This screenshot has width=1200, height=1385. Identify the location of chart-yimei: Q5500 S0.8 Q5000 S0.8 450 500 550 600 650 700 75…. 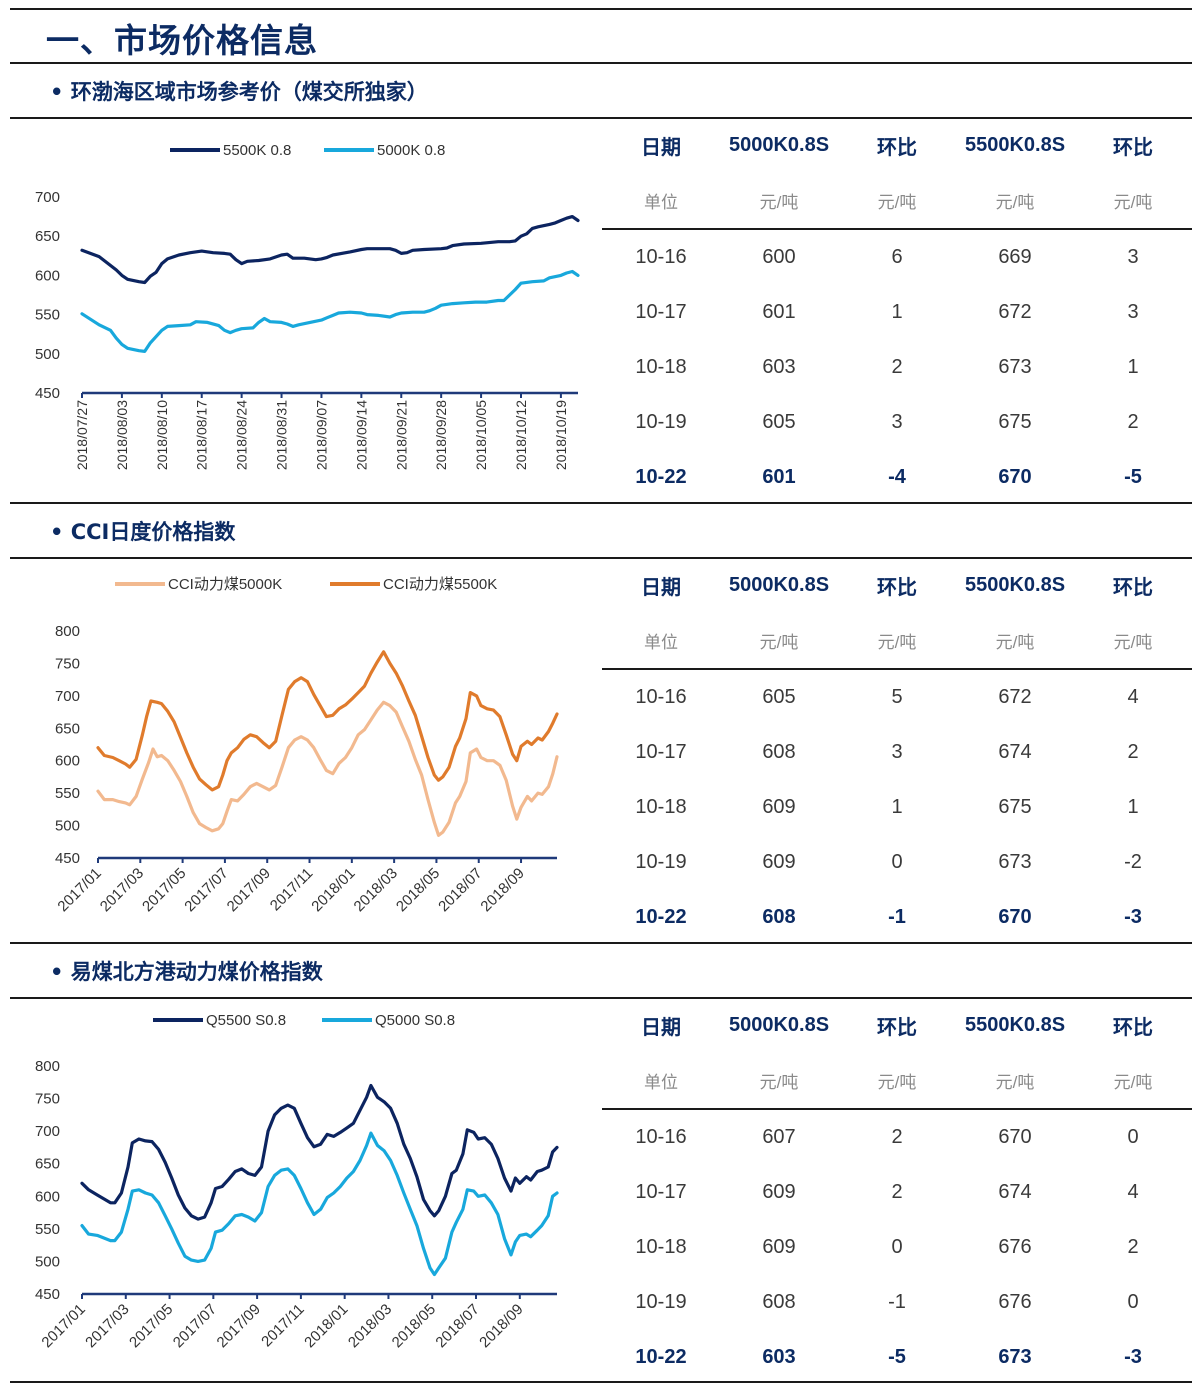
(297, 1181).